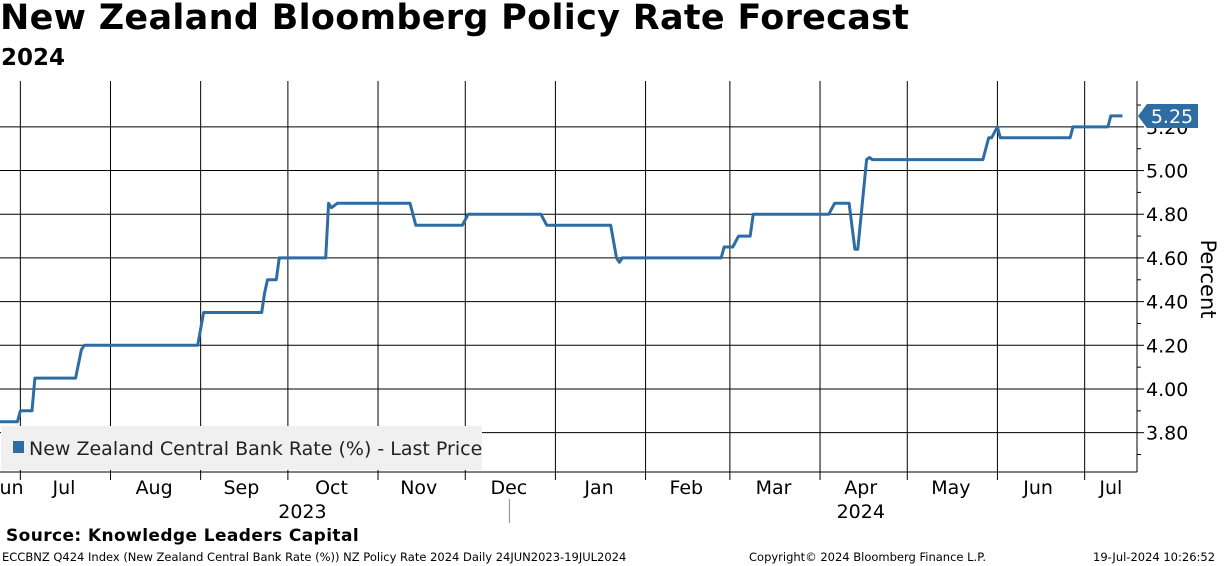 This screenshot has width=1224, height=566. What do you see at coordinates (241, 488) in the screenshot?
I see `x-tick-label: Sep` at bounding box center [241, 488].